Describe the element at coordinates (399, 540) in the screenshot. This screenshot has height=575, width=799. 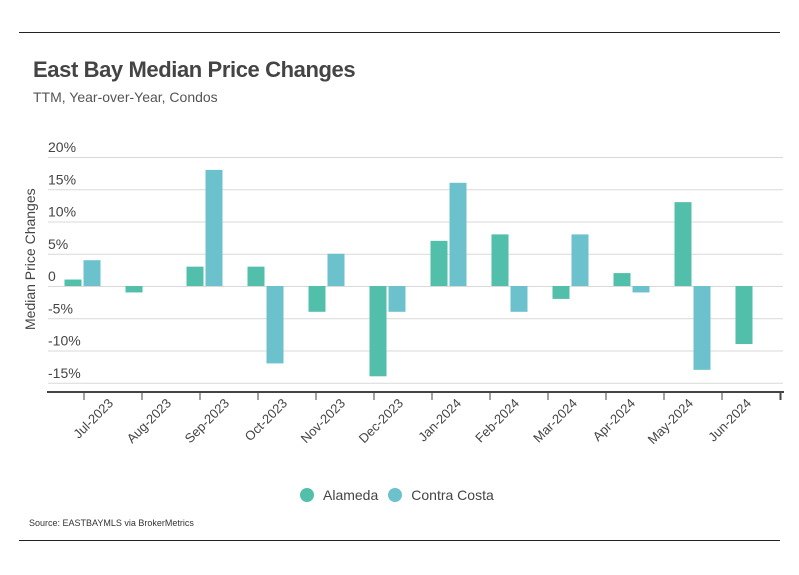
I see `bottom-rule` at that location.